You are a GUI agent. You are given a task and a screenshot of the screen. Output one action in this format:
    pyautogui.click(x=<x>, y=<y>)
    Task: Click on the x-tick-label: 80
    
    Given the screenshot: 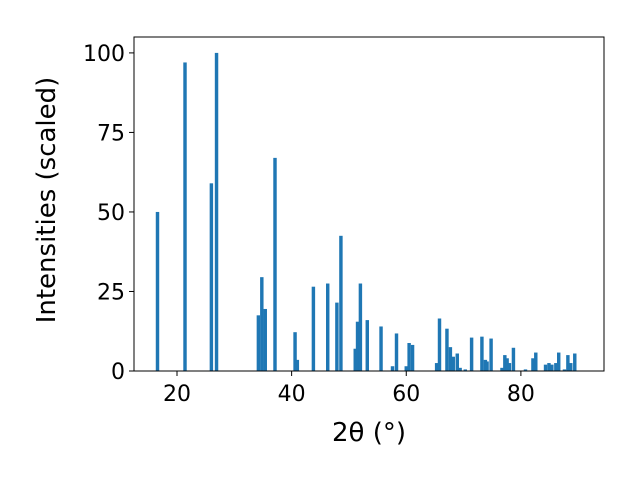 What is the action you would take?
    pyautogui.click(x=521, y=394)
    